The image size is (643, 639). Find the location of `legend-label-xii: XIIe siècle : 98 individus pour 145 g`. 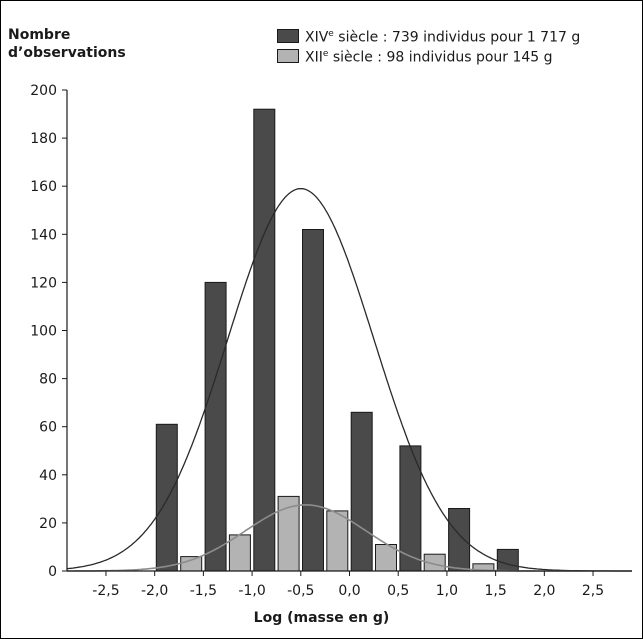

legend-label-xii: XIIe siècle : 98 individus pour 145 g is located at coordinates (429, 57).